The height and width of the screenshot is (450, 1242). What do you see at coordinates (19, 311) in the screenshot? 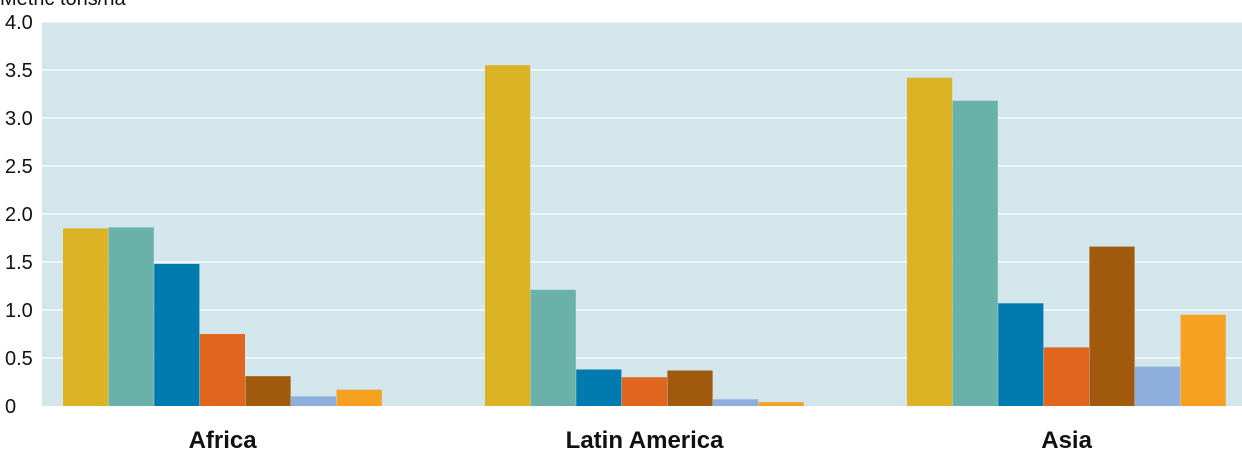
I see `y-tick-label: 1.0` at bounding box center [19, 311].